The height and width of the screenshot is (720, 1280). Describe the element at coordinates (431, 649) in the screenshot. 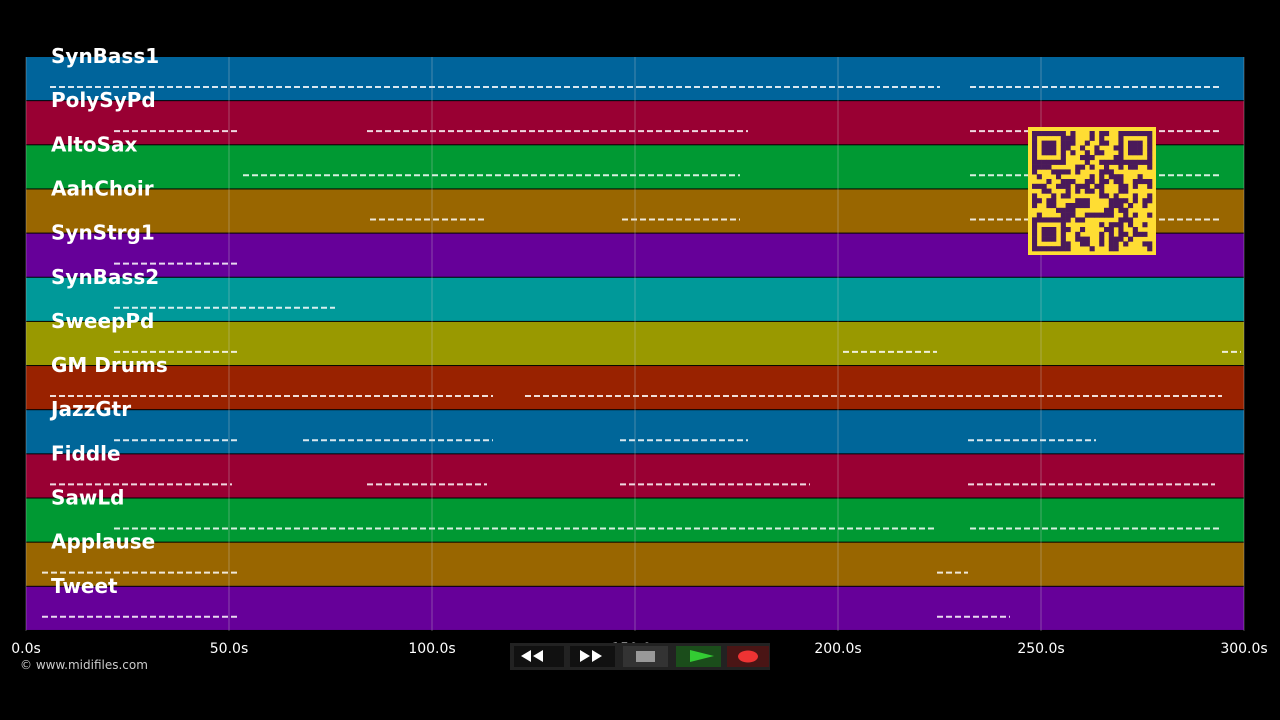

I see `tick-label: 100.0s` at that location.